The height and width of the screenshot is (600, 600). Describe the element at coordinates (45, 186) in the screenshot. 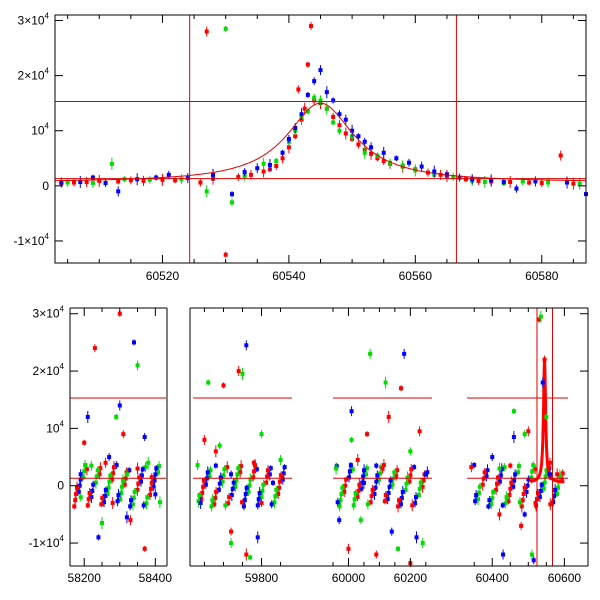

I see `y-tick-label: 0` at that location.